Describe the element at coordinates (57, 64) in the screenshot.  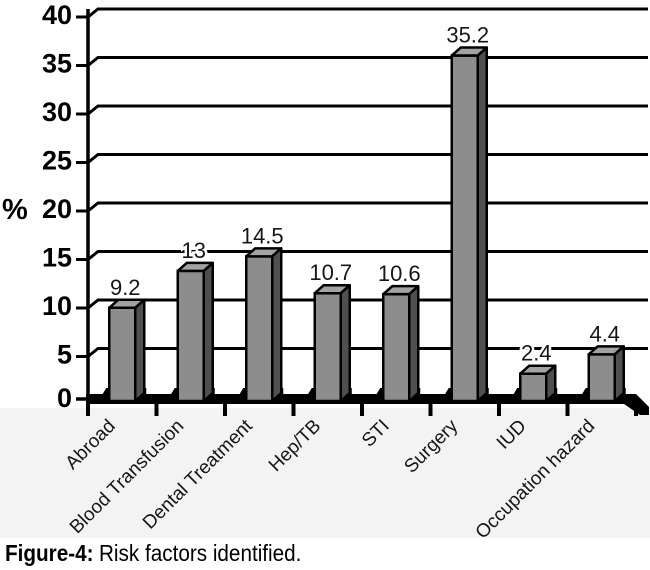
I see `y-axis-tick-label: 35` at that location.